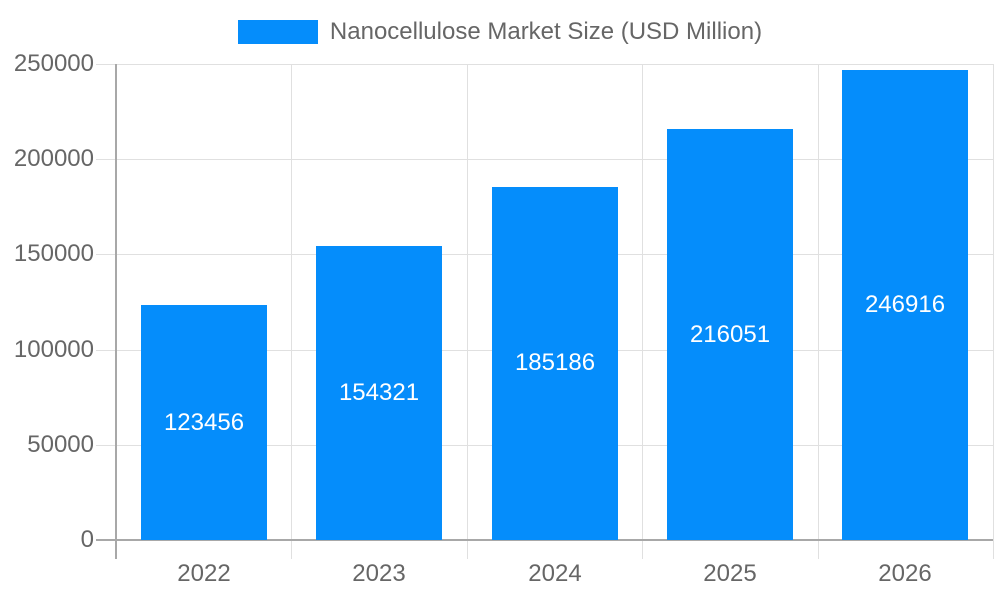  I want to click on x-axis-tick-label: 2022, so click(204, 573).